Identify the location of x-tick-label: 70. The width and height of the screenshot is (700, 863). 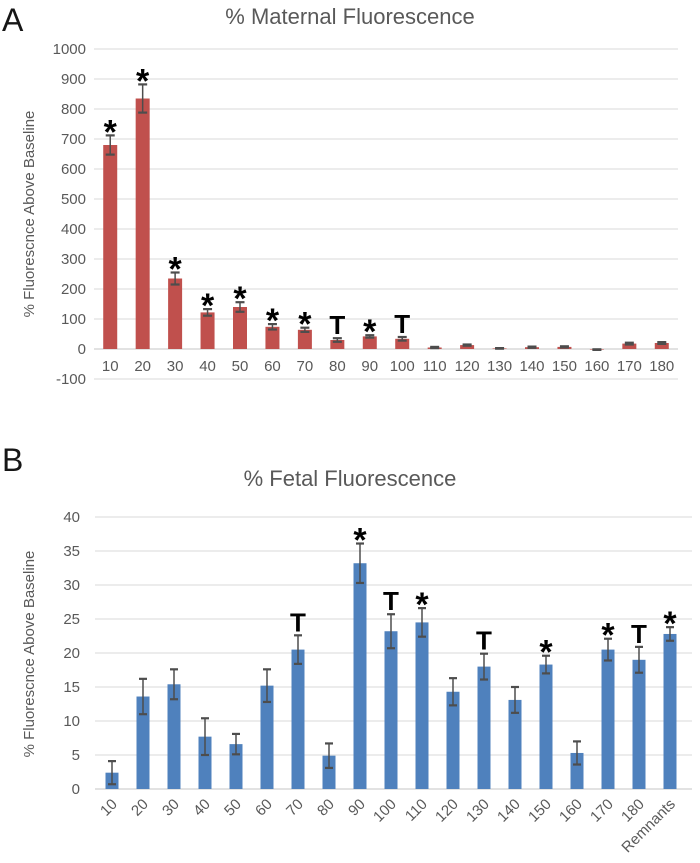
(305, 366).